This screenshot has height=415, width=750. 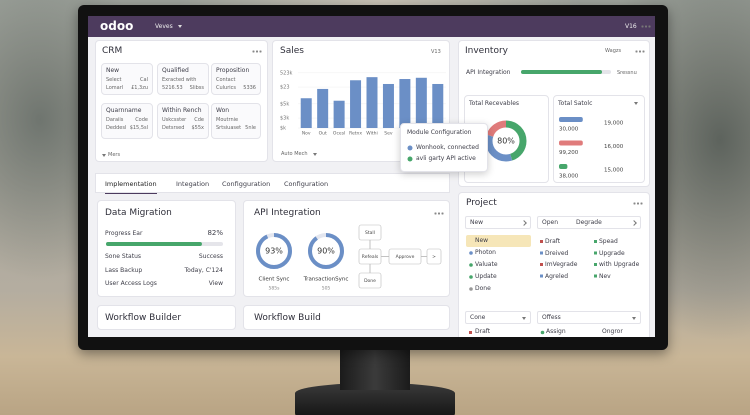 I want to click on ring-label: Client Sync, so click(x=274, y=280).